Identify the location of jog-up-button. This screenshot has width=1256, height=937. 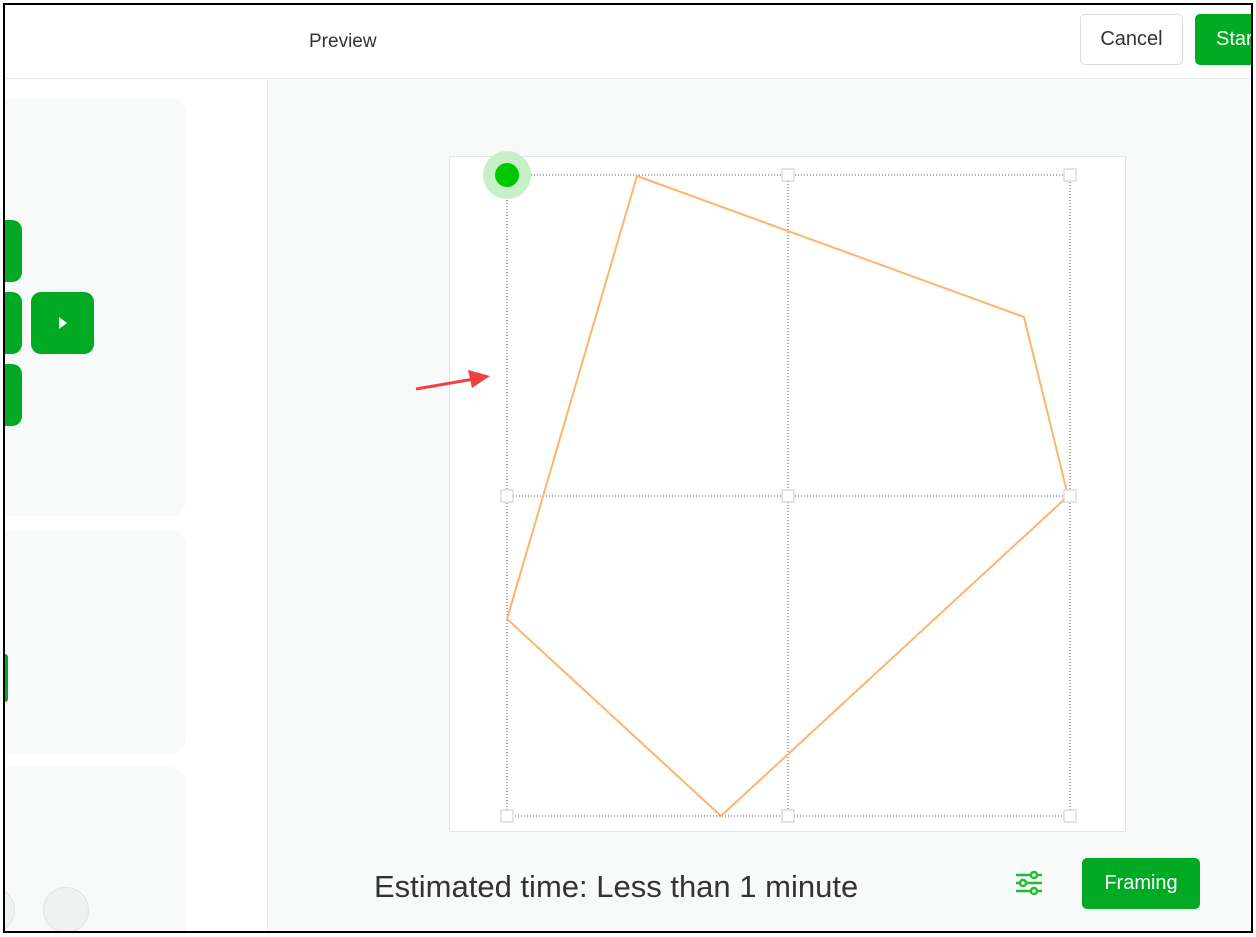
(13, 251).